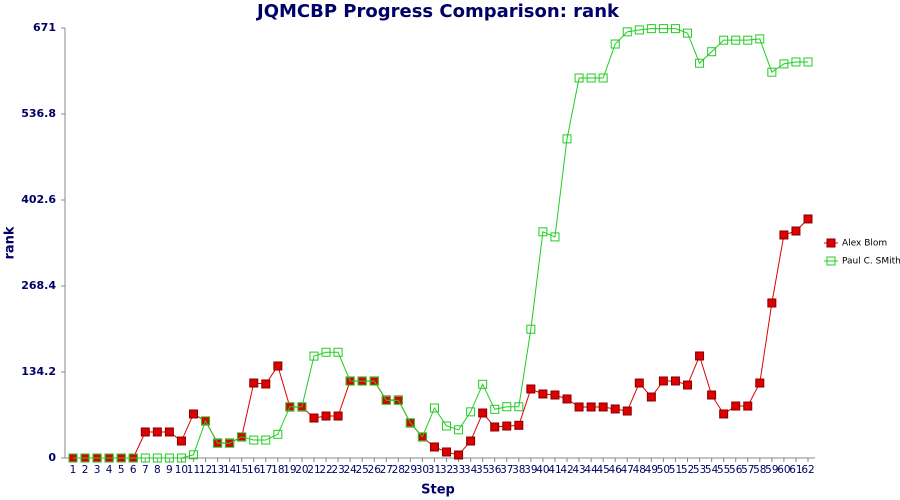 The image size is (900, 500). I want to click on x-tick-label: 37, so click(506, 470).